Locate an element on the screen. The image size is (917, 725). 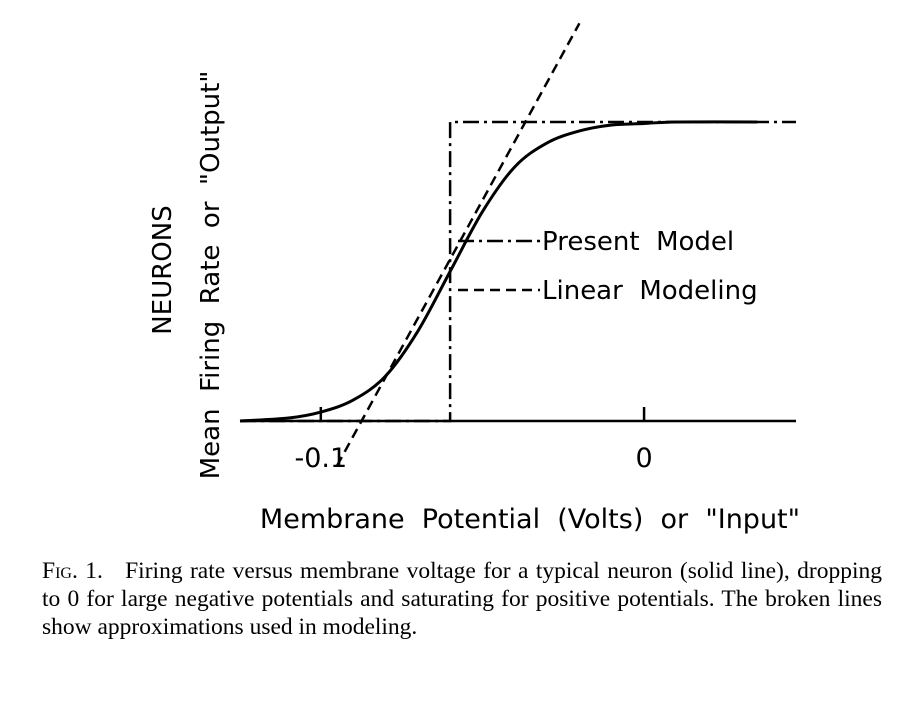
caption-label: Fig. 1. is located at coordinates (72, 571).